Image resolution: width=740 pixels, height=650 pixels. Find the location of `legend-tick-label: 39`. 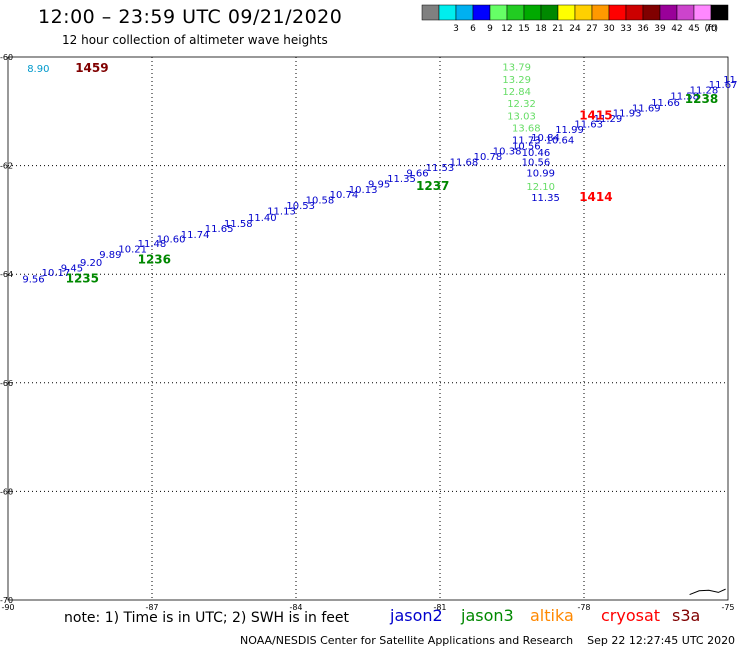

legend-tick-label: 39 is located at coordinates (660, 29).